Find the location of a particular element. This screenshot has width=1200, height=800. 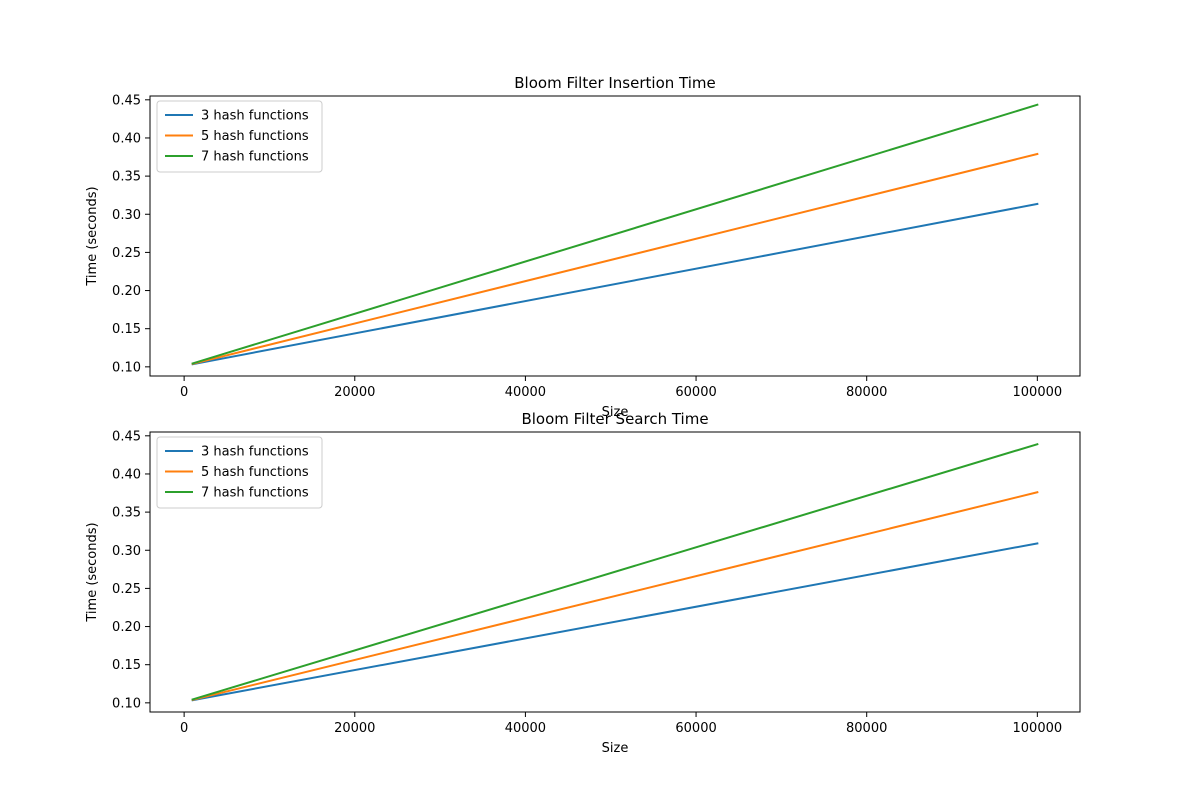

chart-title: Bloom Filter Search Time is located at coordinates (614, 419).